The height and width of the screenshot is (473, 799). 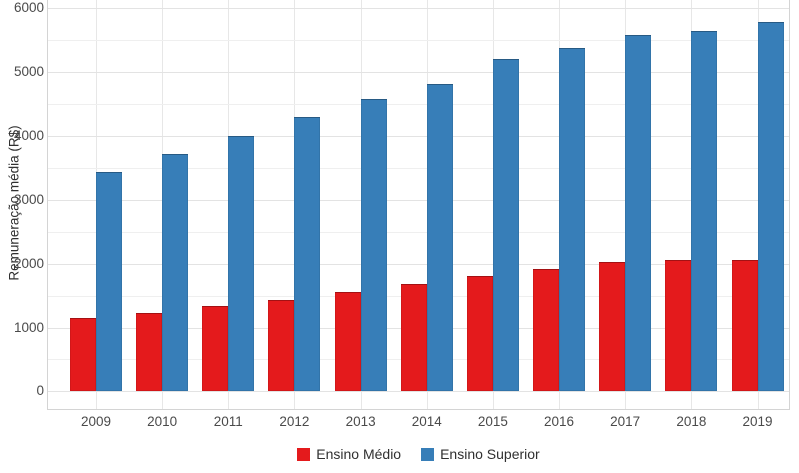 What do you see at coordinates (559, 421) in the screenshot?
I see `x-tick-label-2016: 2016` at bounding box center [559, 421].